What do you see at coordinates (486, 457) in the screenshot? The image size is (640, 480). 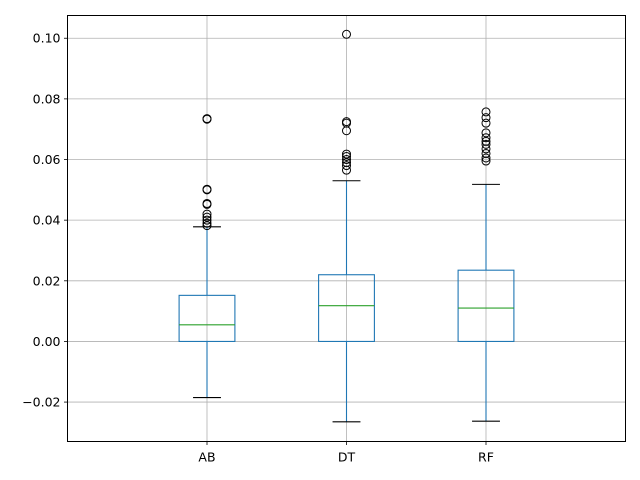 I see `x-tick-label: RF` at bounding box center [486, 457].